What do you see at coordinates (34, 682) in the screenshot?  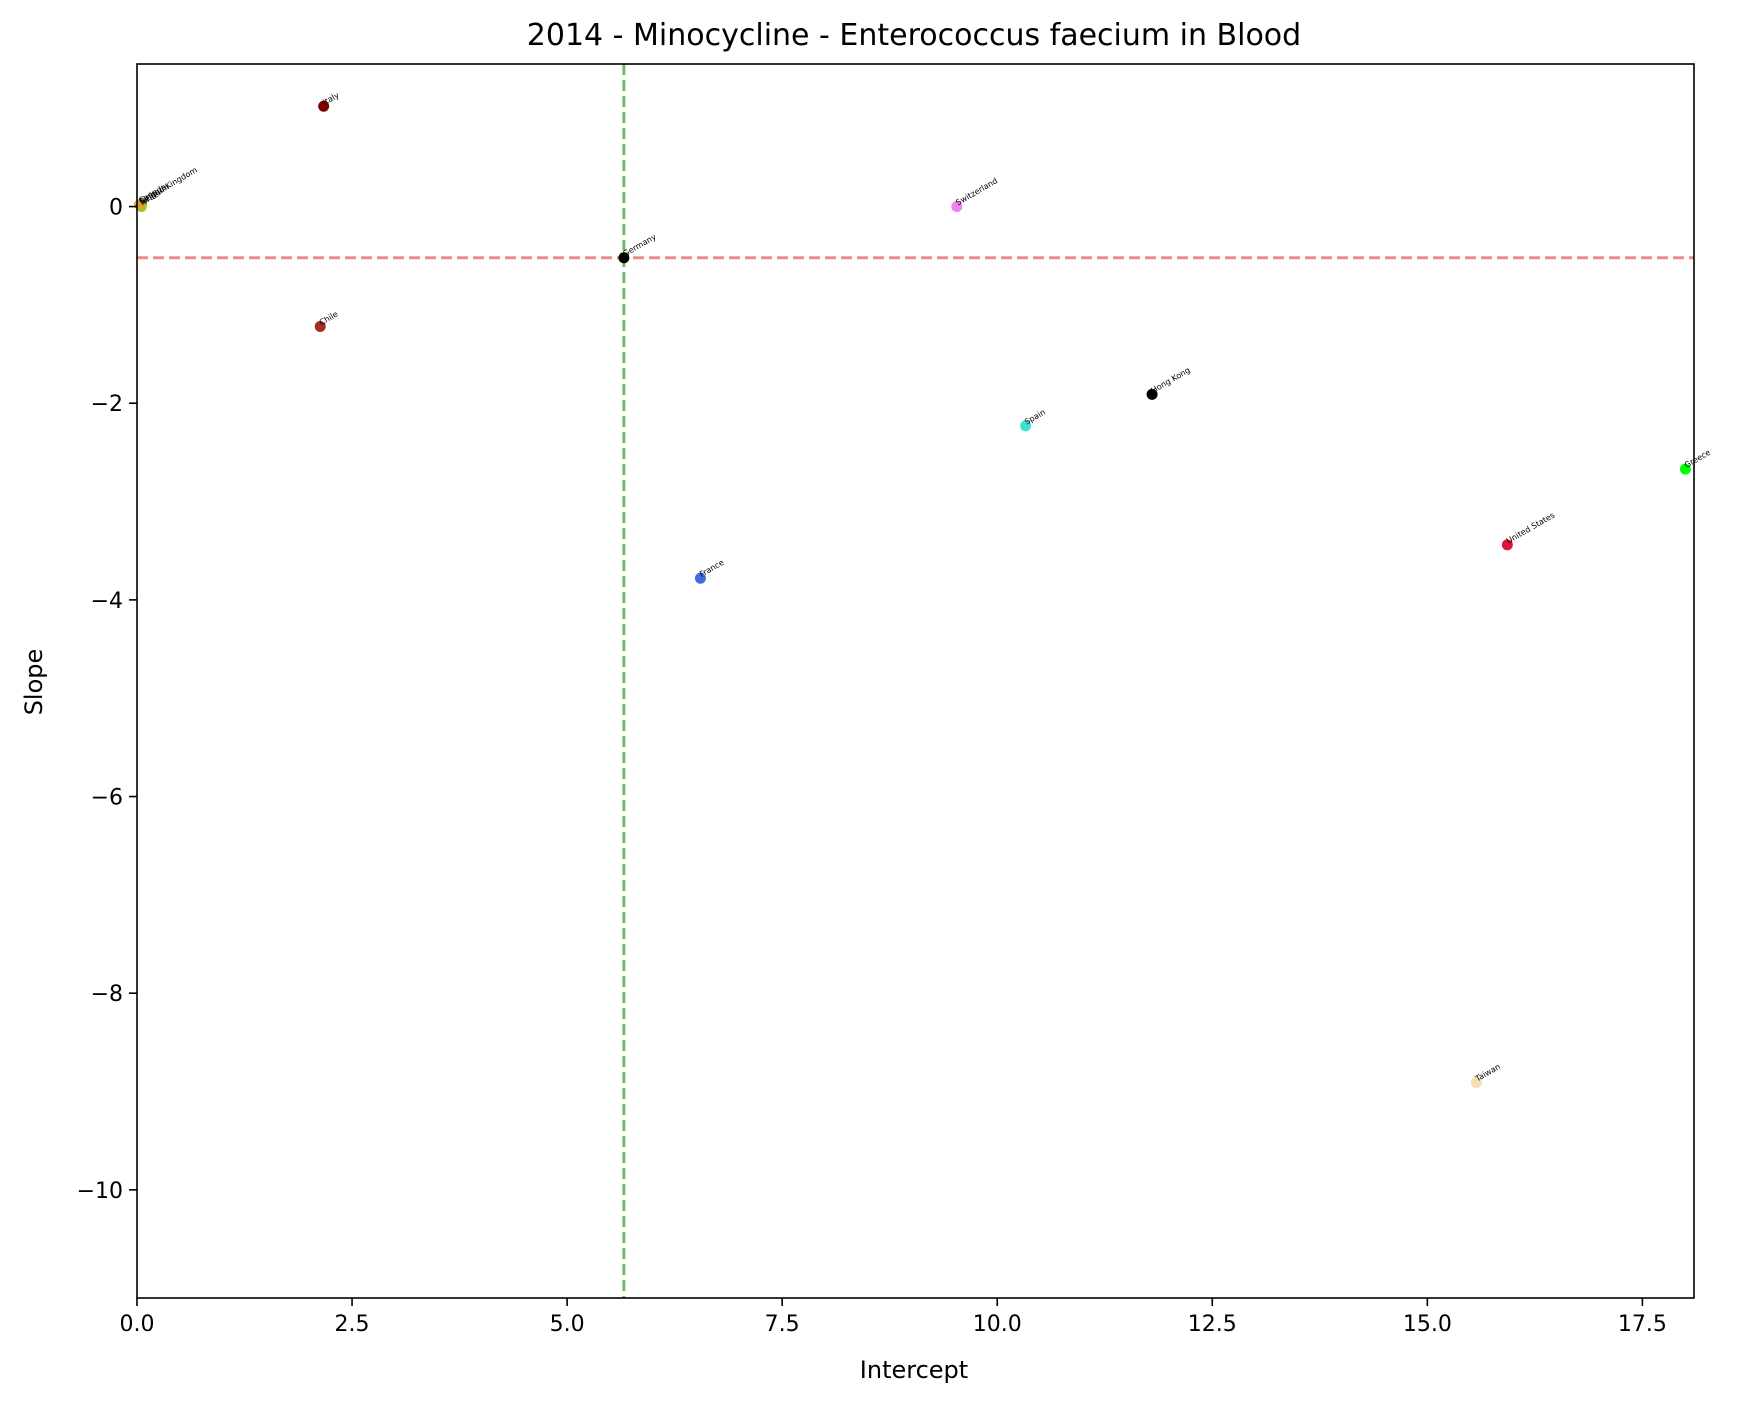 I see `y-axis-label: Slope` at bounding box center [34, 682].